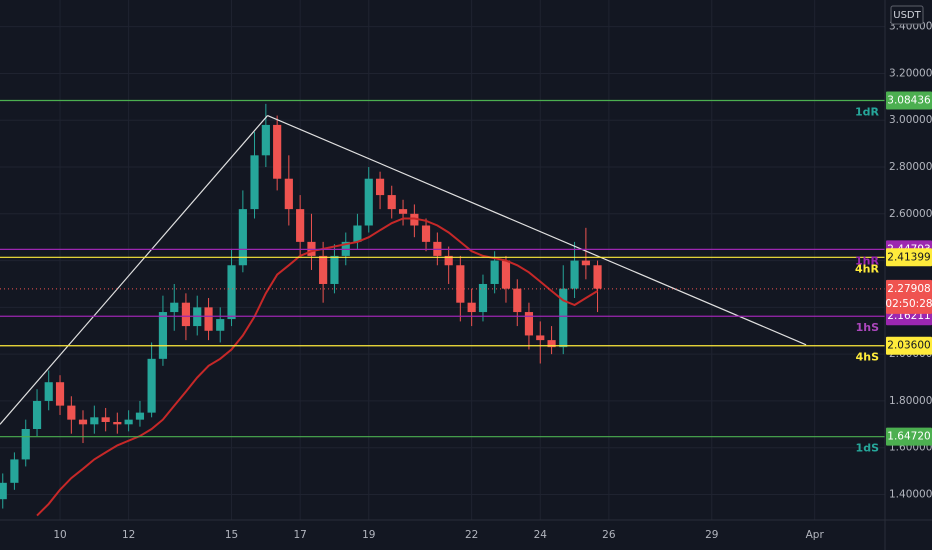 This screenshot has width=932, height=550. Describe the element at coordinates (231, 535) in the screenshot. I see `x-tick-label: 15` at that location.